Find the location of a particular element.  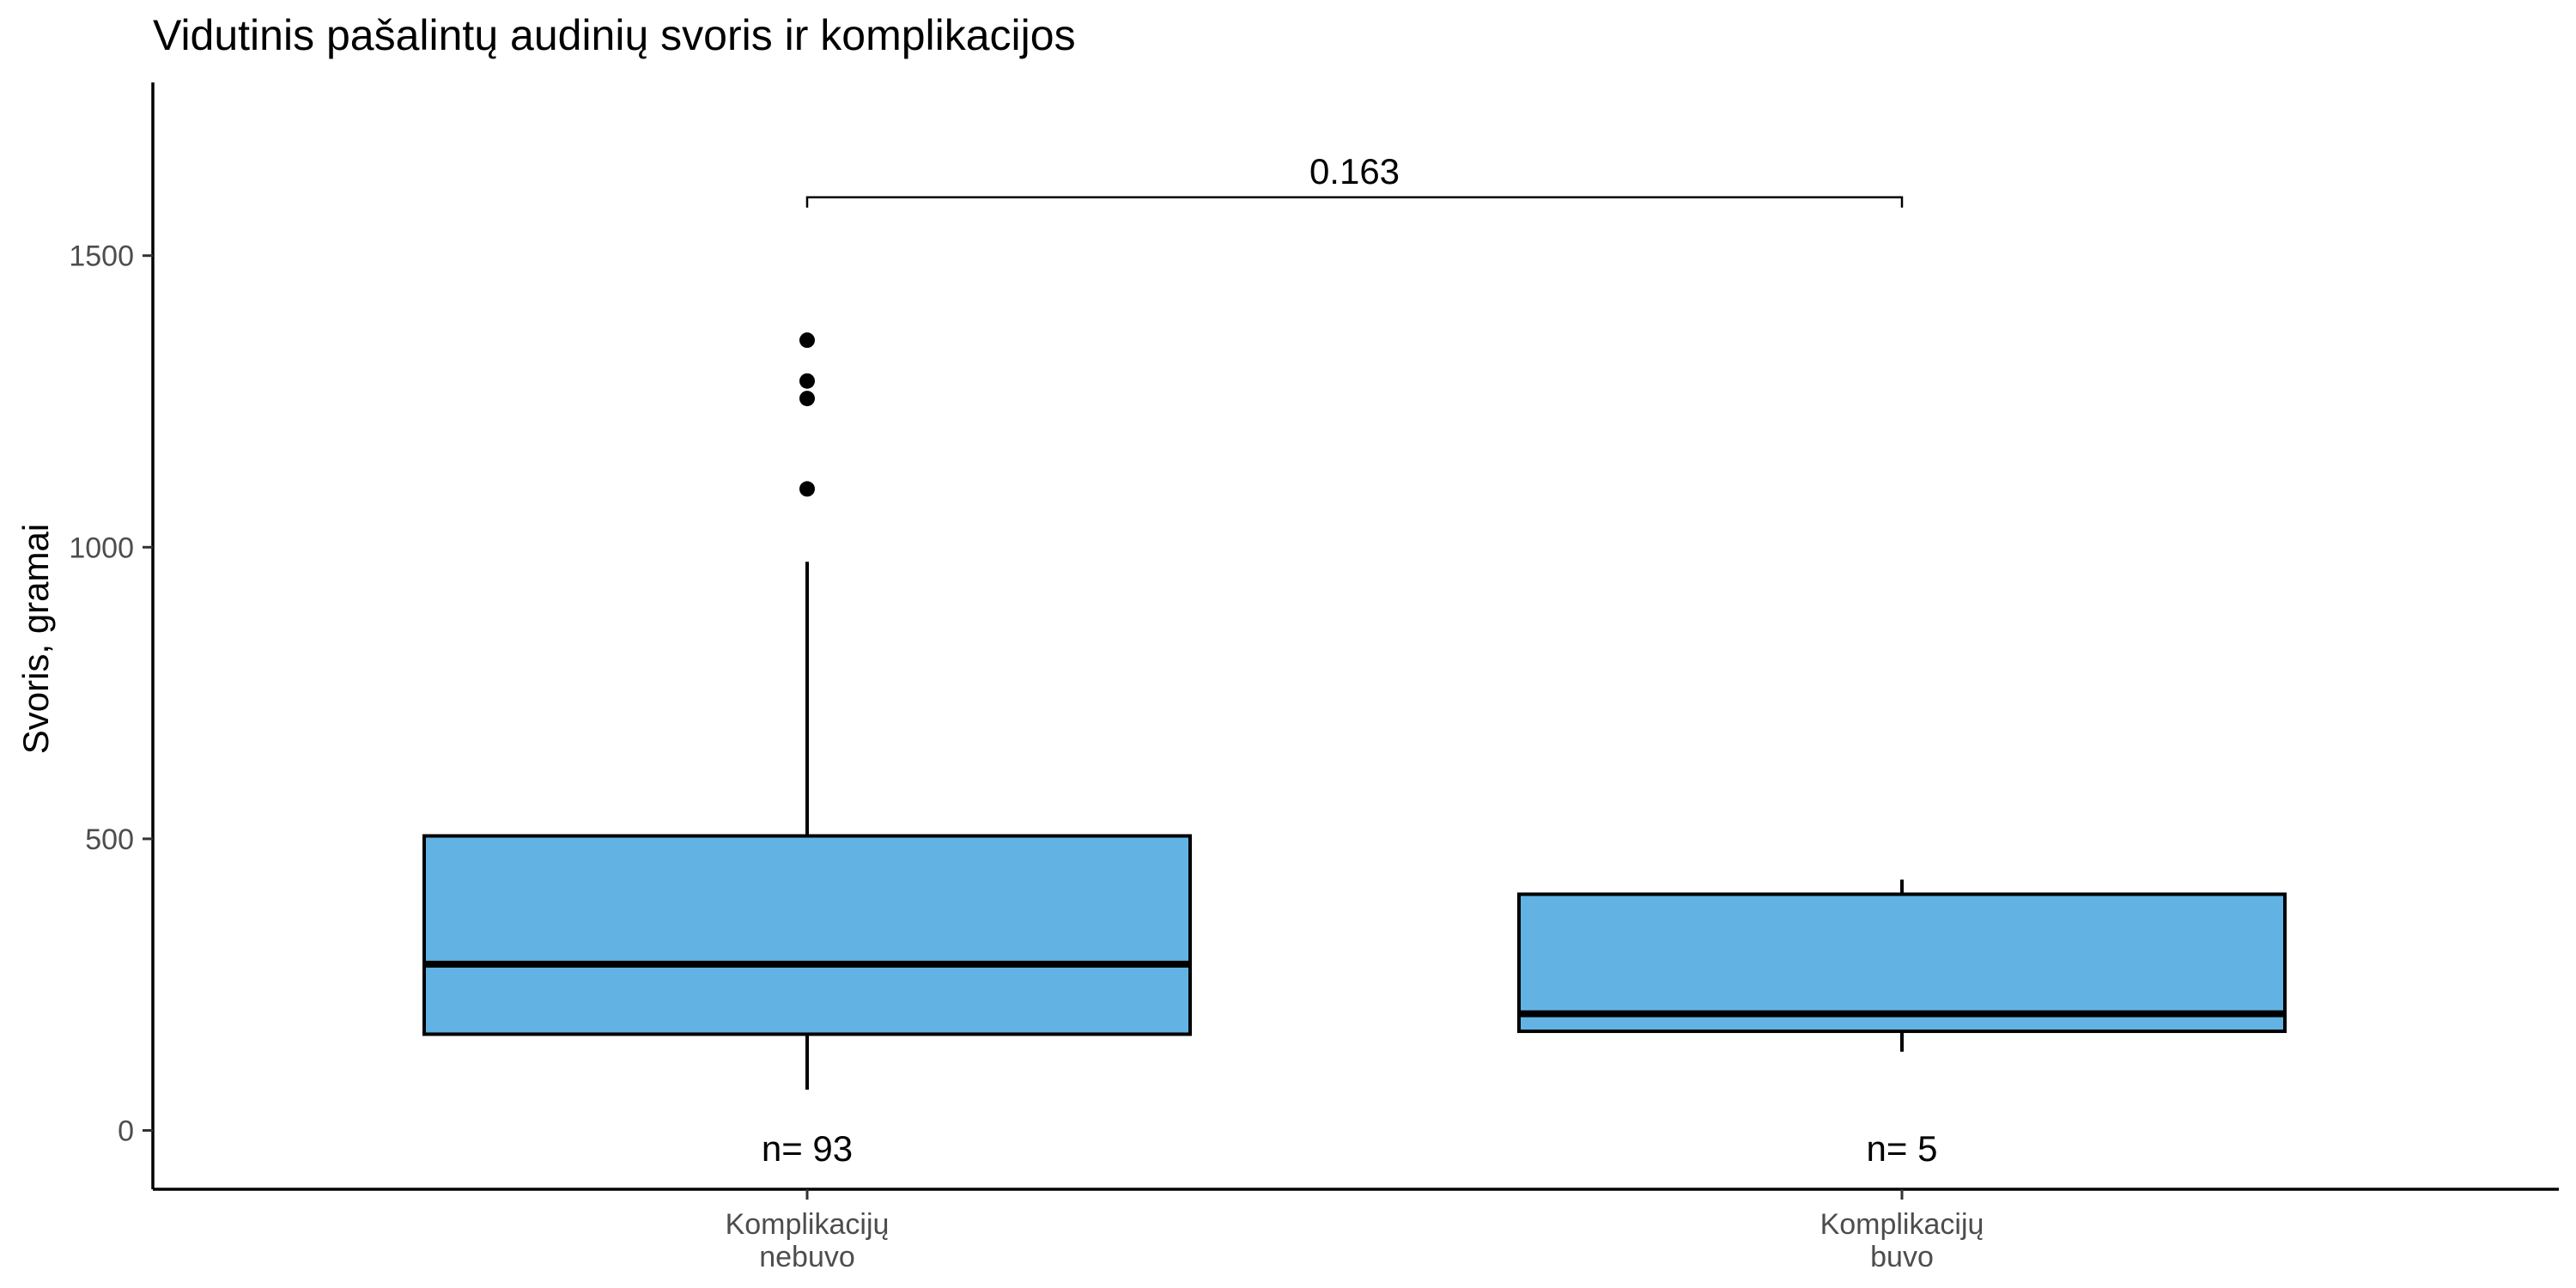

y-tick-label: 0 is located at coordinates (126, 1131).